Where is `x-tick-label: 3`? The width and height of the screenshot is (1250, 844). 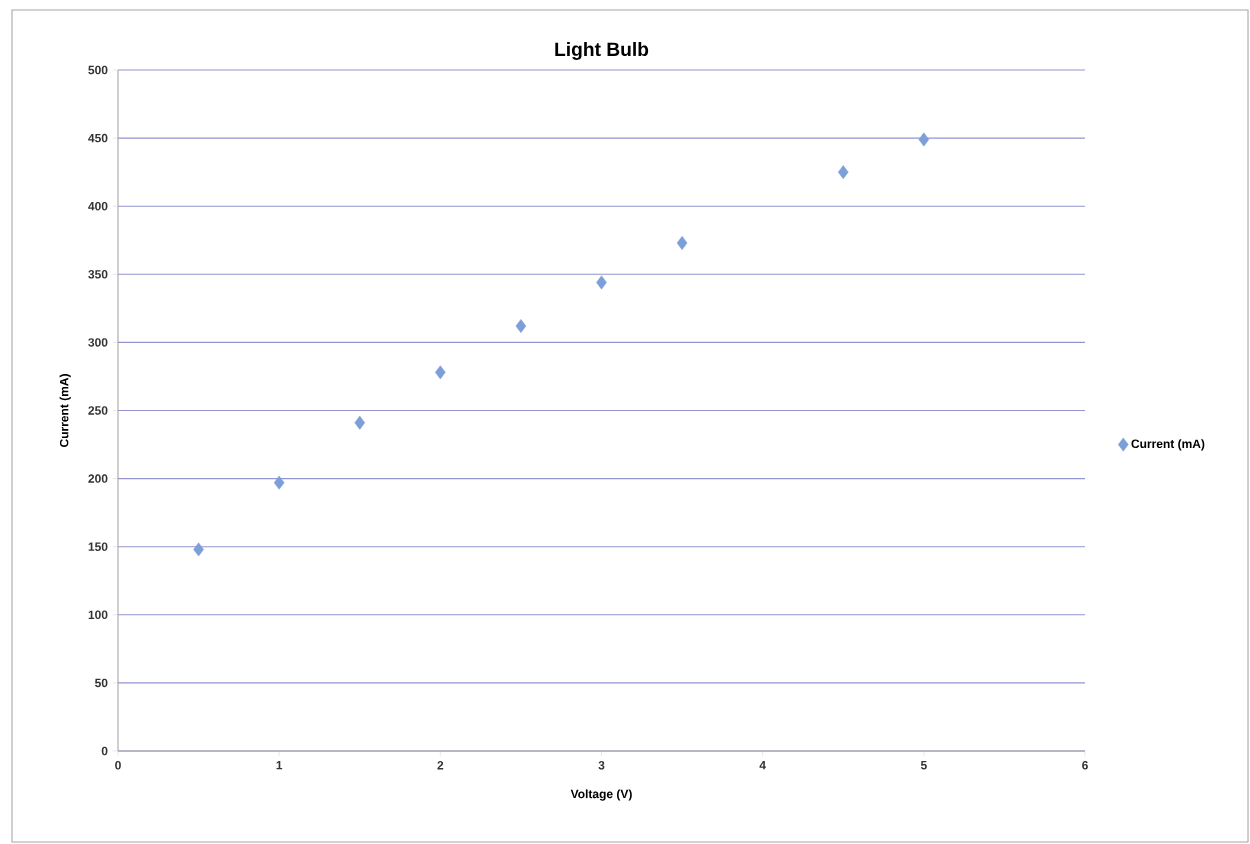 x-tick-label: 3 is located at coordinates (601, 765).